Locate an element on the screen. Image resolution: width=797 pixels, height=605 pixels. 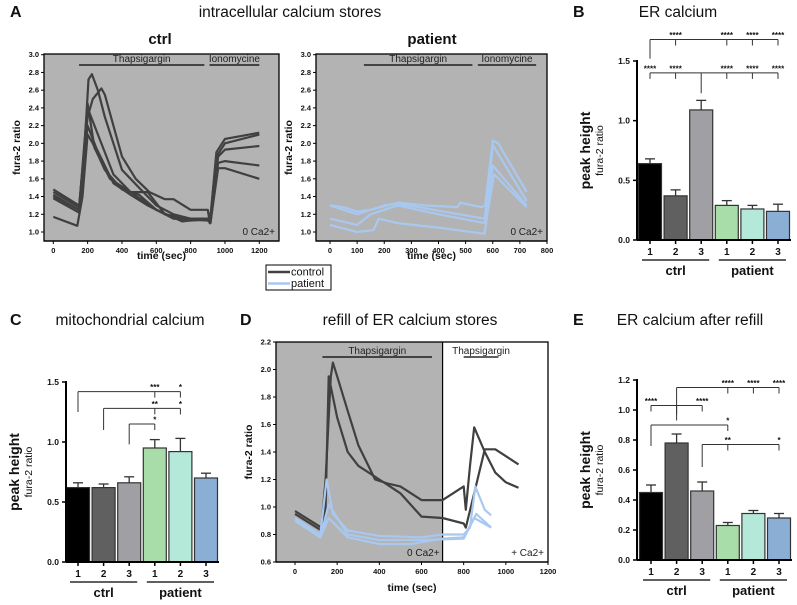
x-tick-label: 0 is located at coordinates (330, 250).